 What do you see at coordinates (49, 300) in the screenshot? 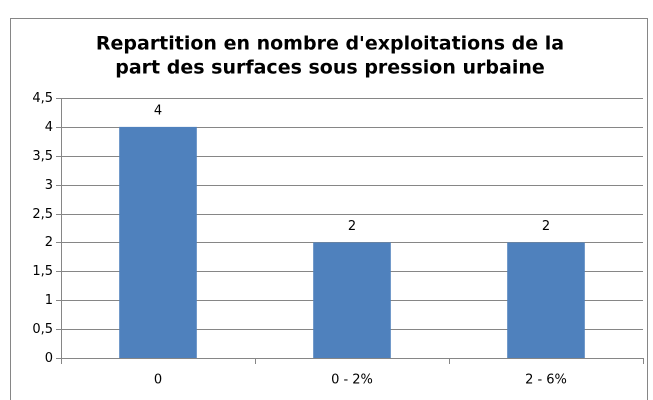
I see `y-tick-label: 1` at bounding box center [49, 300].